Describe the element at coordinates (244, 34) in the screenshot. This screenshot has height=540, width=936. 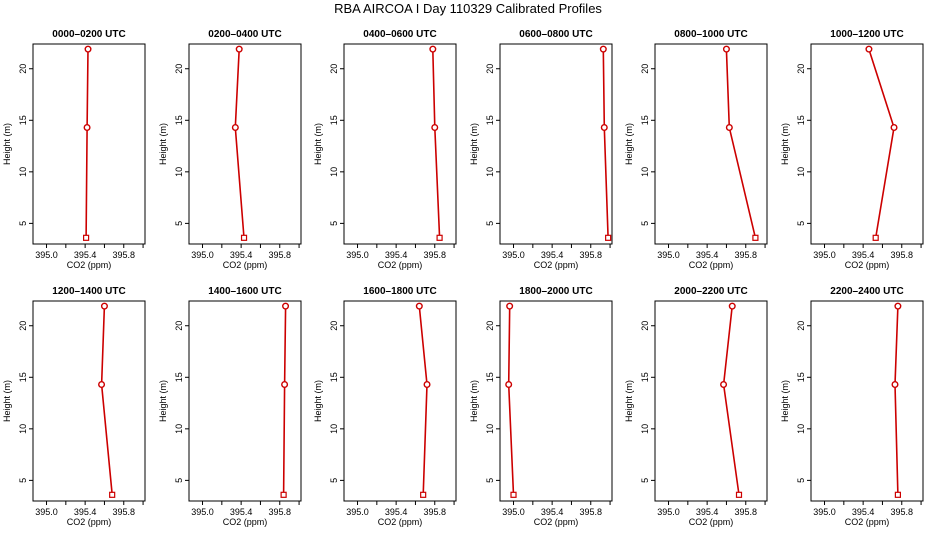
I see `panel-title: 0200–0400 UTC` at that location.